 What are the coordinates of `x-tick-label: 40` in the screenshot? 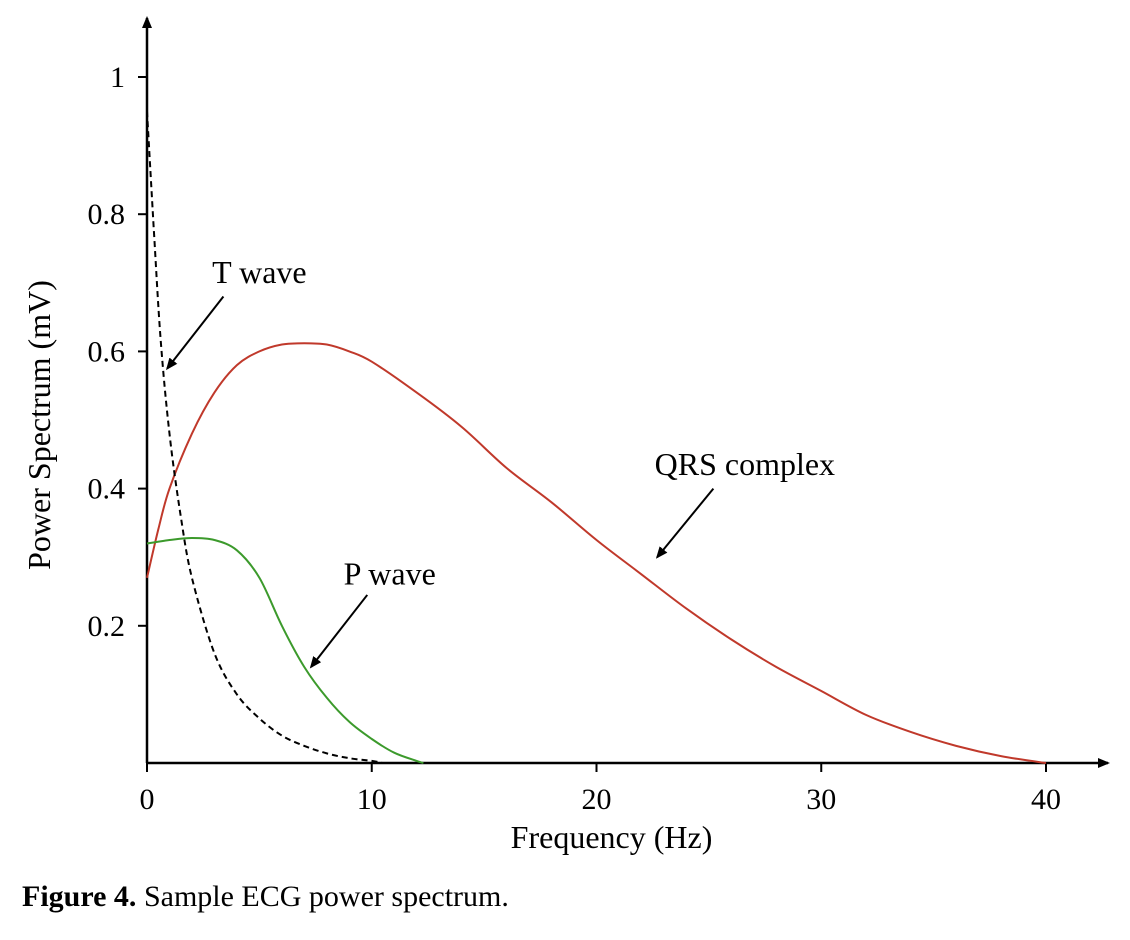 It's located at (1046, 799).